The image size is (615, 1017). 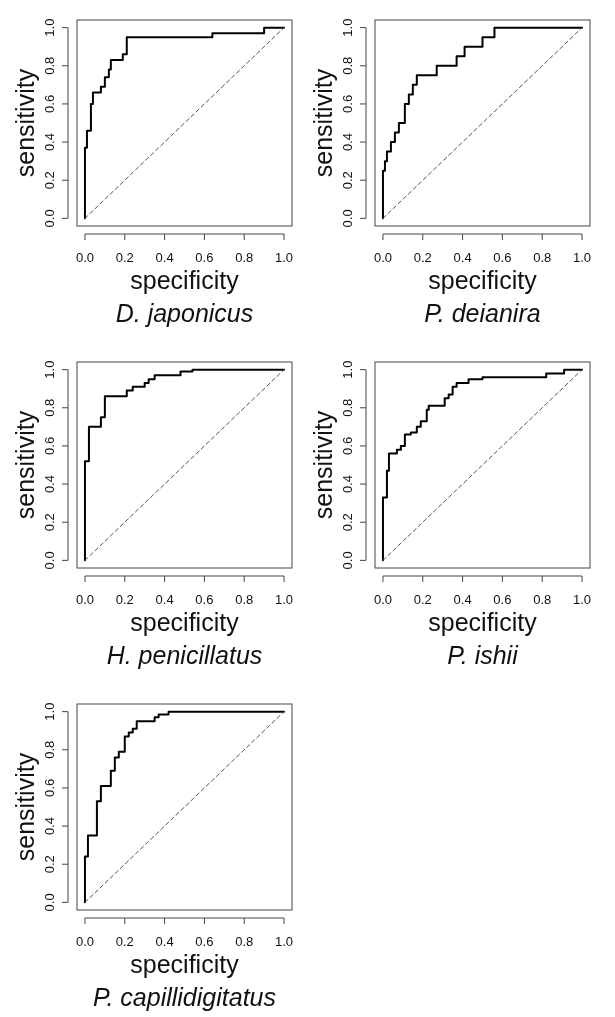 What do you see at coordinates (184, 997) in the screenshot?
I see `text: P. capillidigitatus` at bounding box center [184, 997].